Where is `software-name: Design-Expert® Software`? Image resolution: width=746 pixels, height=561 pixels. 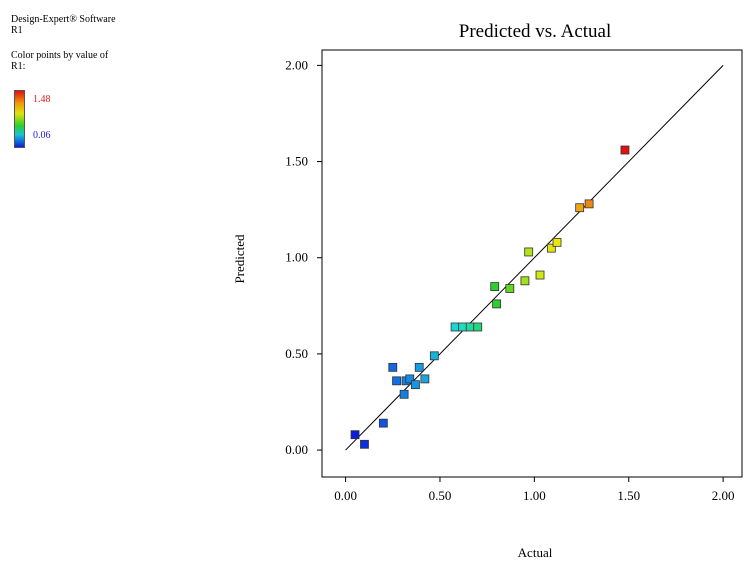 software-name: Design-Expert® Software is located at coordinates (63, 19).